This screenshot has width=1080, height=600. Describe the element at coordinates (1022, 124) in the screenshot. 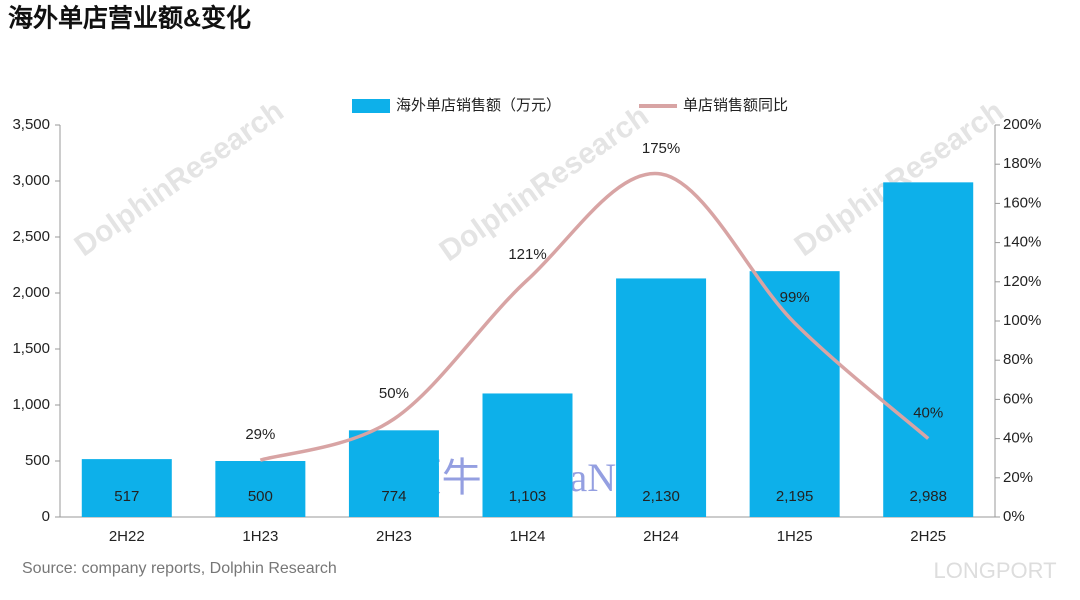

I see `y2-tick-label: 200%` at that location.